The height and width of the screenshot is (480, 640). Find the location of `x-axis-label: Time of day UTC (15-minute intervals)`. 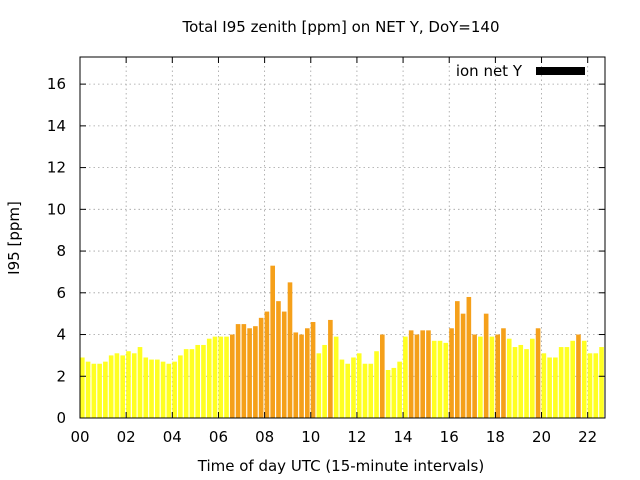

x-axis-label: Time of day UTC (15-minute intervals) is located at coordinates (340, 466).